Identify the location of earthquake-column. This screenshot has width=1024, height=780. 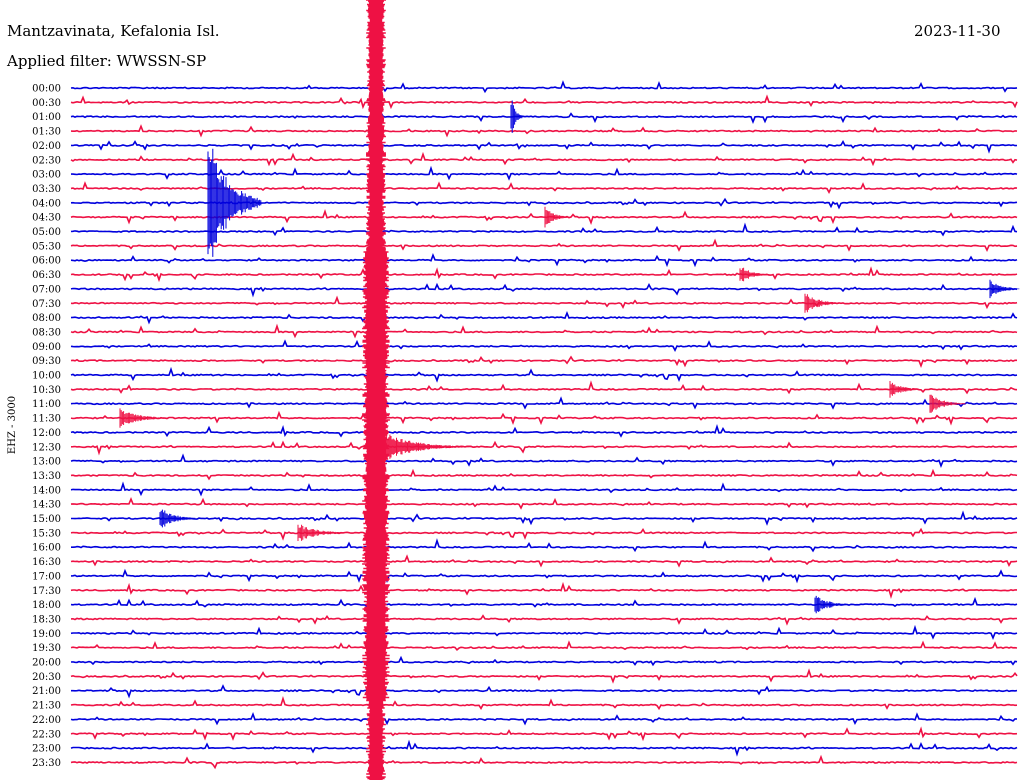
(376, 390).